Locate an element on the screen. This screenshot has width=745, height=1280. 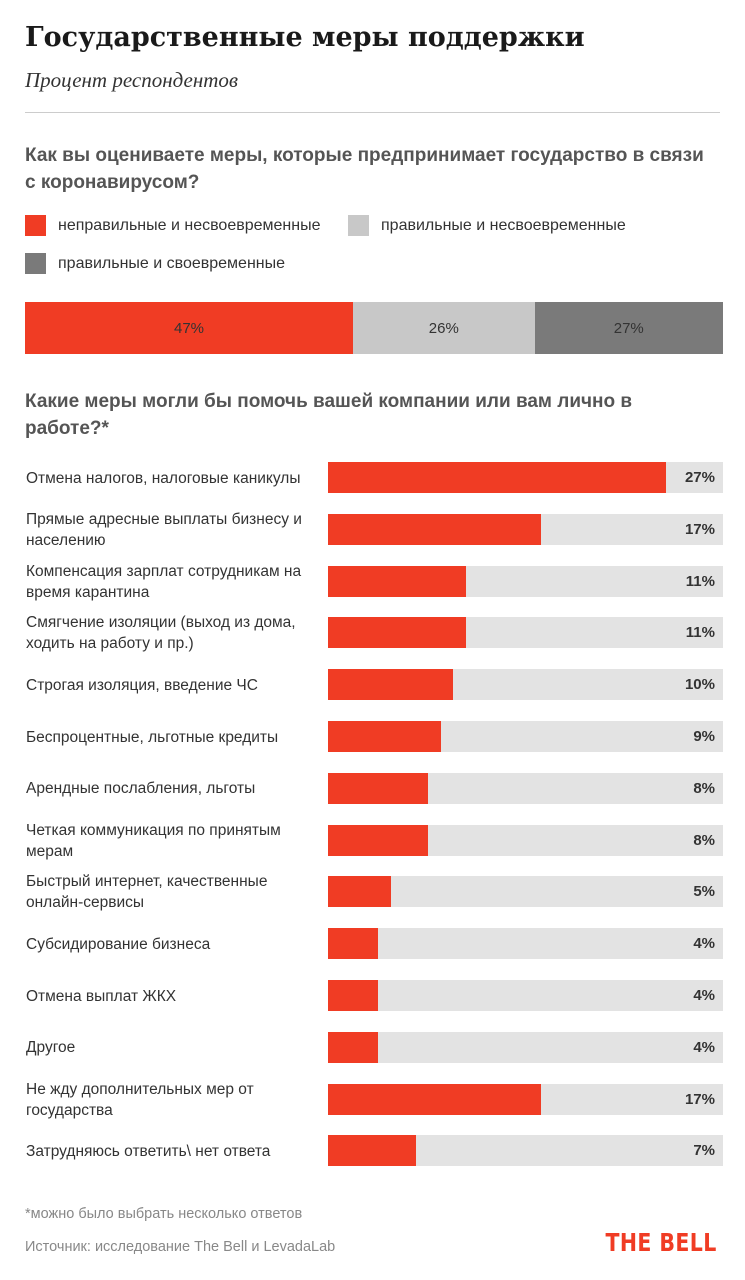
legend-swatch-wrong is located at coordinates (35, 225).